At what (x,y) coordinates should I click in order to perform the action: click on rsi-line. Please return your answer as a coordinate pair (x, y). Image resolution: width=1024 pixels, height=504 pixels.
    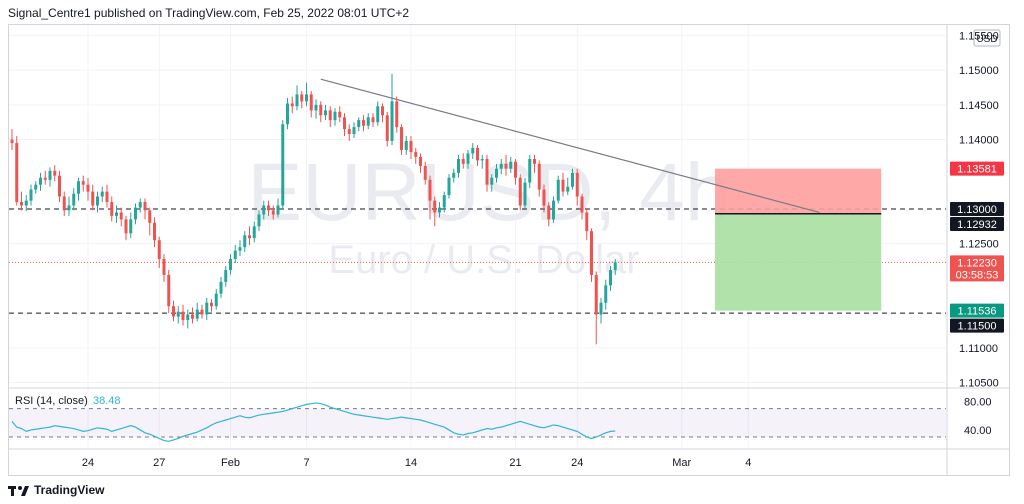
    Looking at the image, I should click on (313, 422).